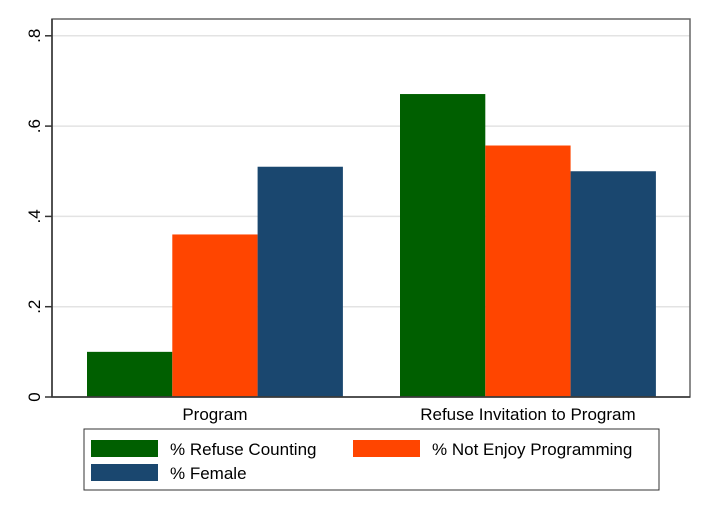 The width and height of the screenshot is (709, 515). I want to click on legend-label-0: % Refuse Counting, so click(243, 449).